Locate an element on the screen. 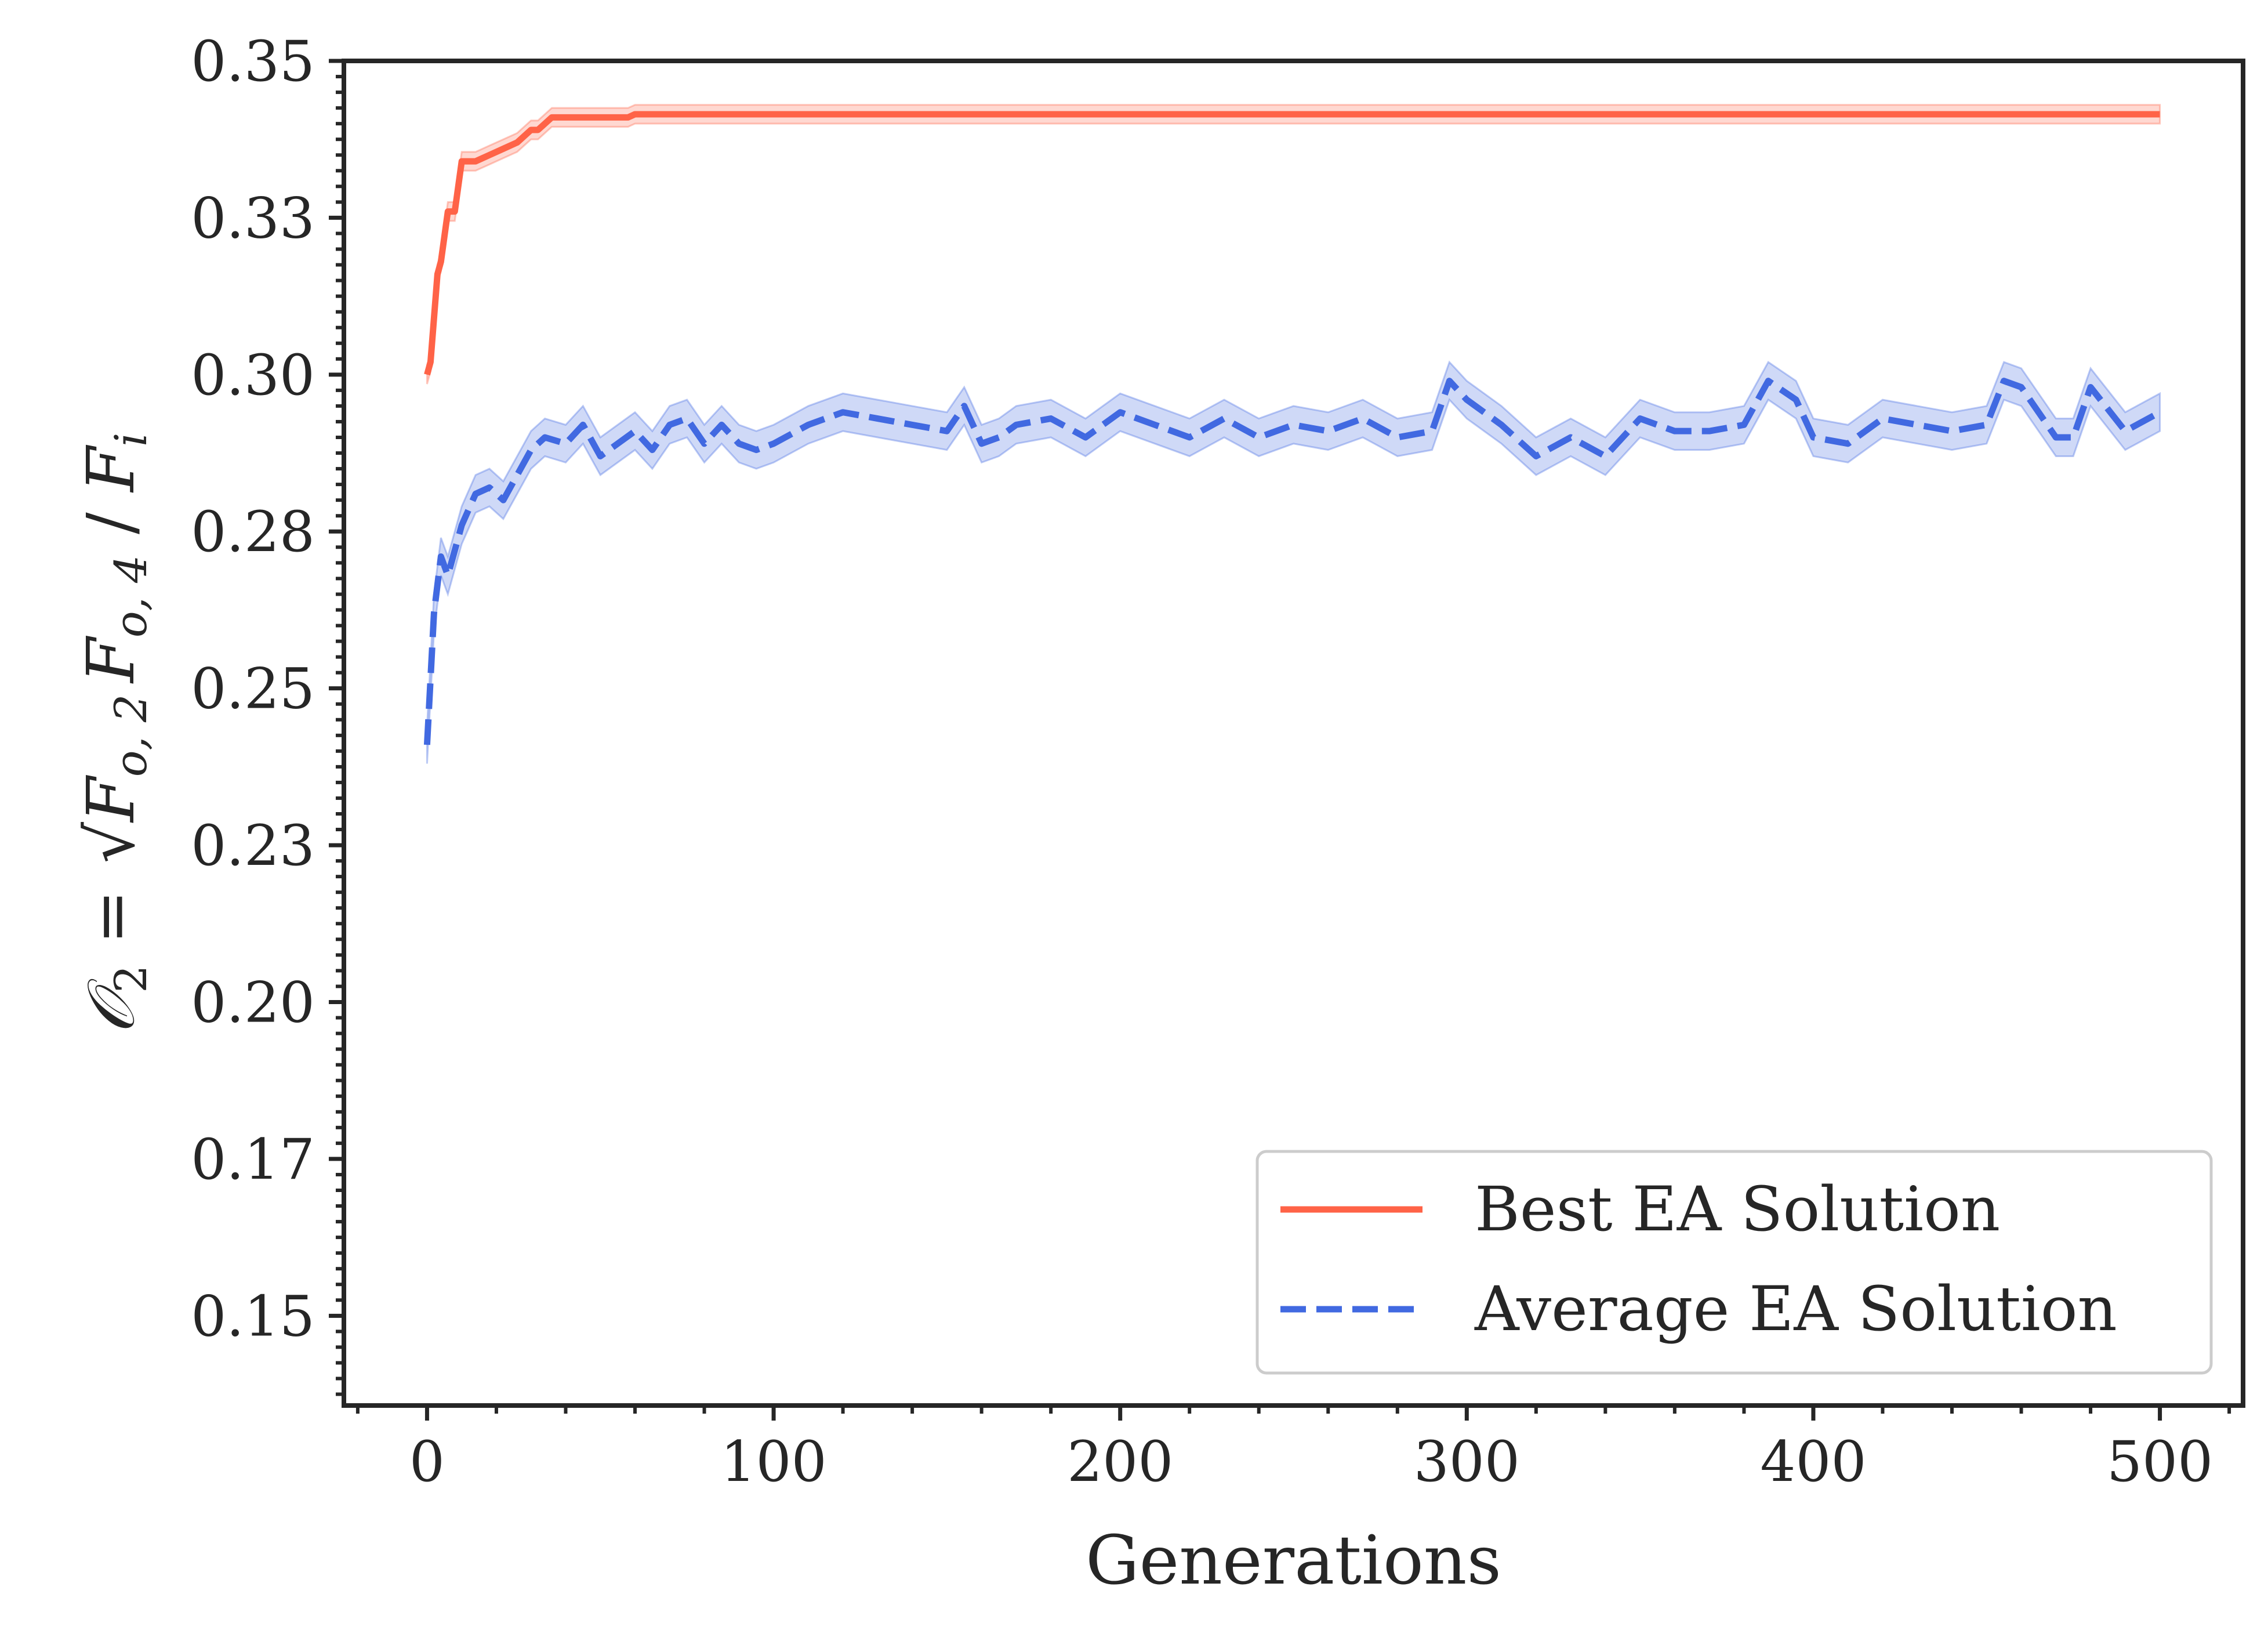 The width and height of the screenshot is (2268, 1630). svg-text: 𝒪2 = √Fo, 2Fo, 4 / Fi is located at coordinates (115, 733).